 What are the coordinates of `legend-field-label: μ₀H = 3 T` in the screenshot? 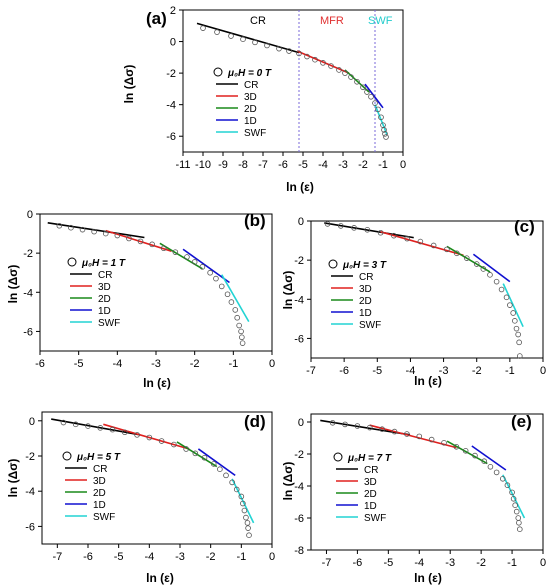 It's located at (364, 265).